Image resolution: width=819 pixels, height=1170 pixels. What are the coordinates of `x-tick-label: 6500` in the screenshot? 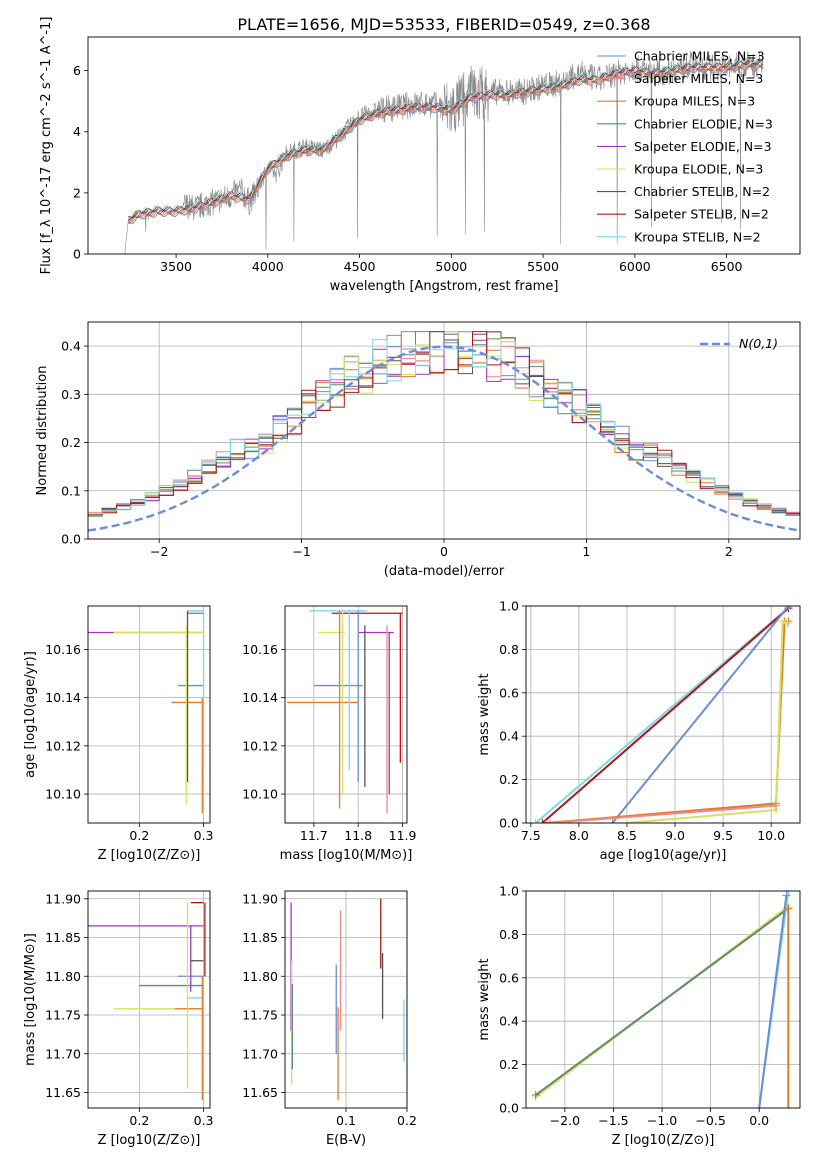 It's located at (727, 266).